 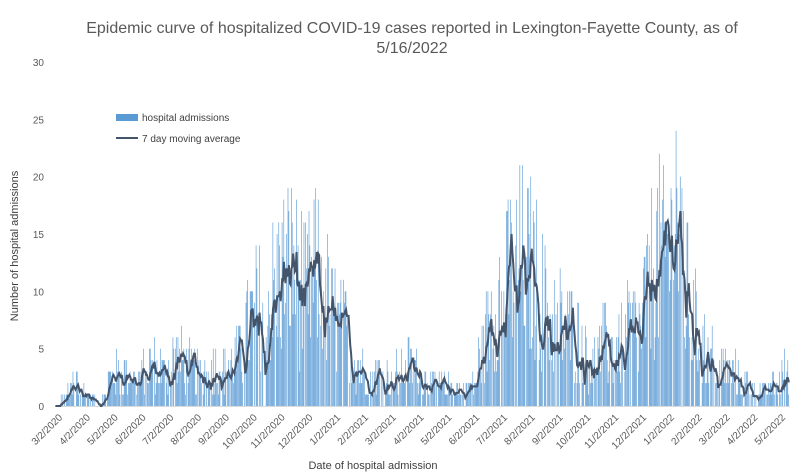 What do you see at coordinates (178, 129) in the screenshot?
I see `legend: hospital admissions 7 day moving average` at bounding box center [178, 129].